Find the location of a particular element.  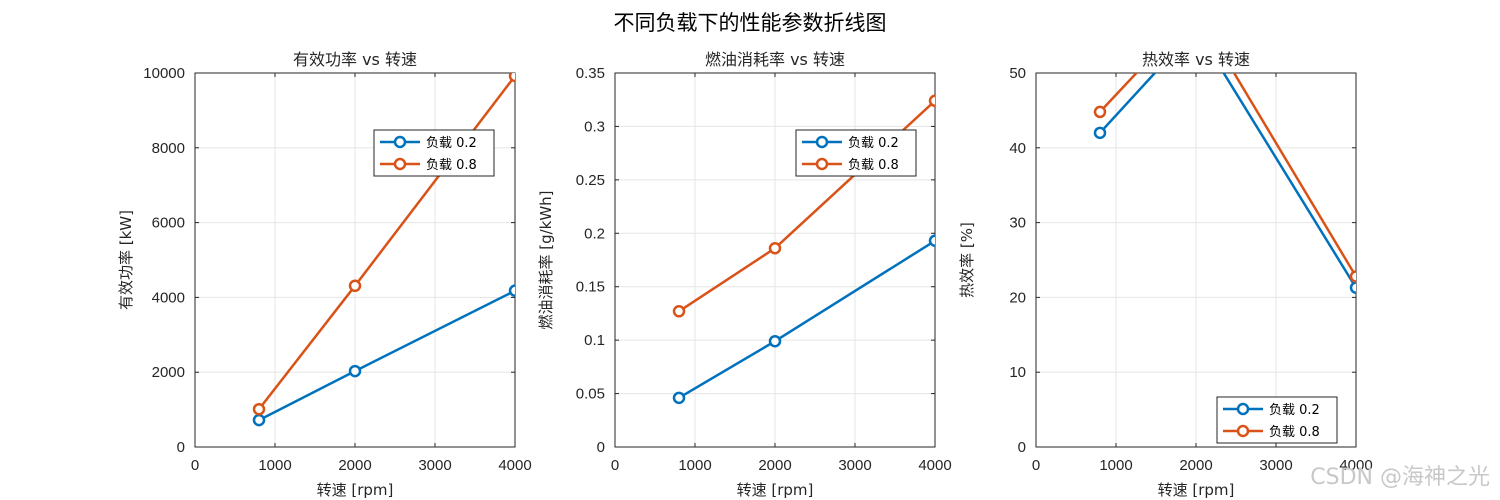

y-tick-label: 0.15 is located at coordinates (590, 287).